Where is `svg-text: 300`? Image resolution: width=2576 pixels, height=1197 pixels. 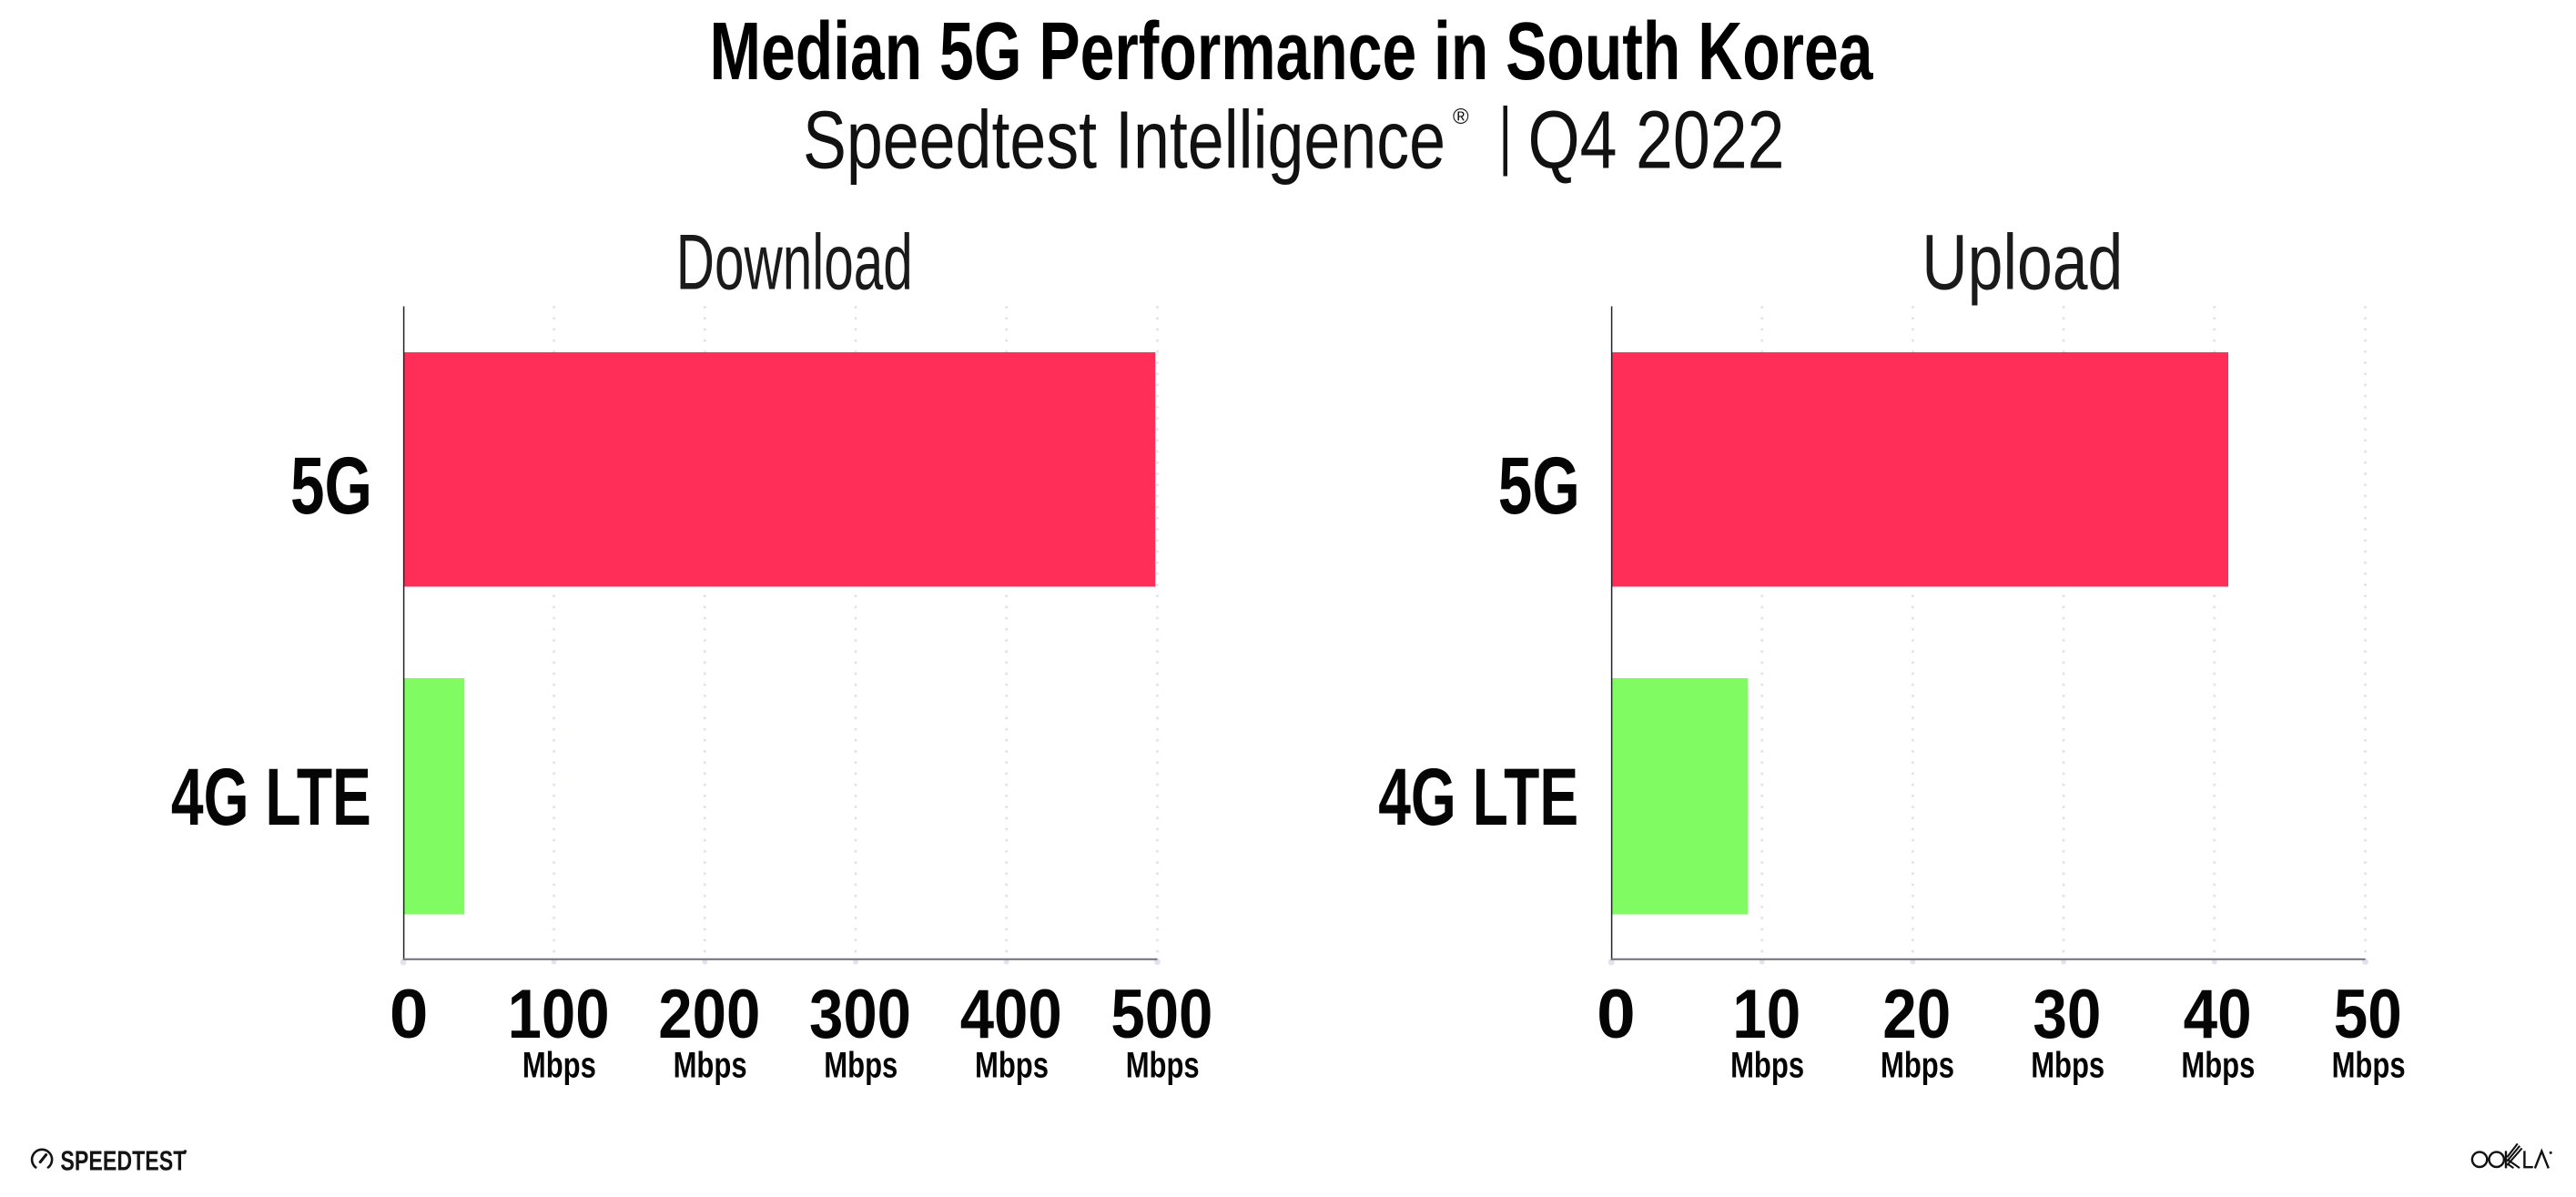 svg-text: 300 is located at coordinates (860, 1015).